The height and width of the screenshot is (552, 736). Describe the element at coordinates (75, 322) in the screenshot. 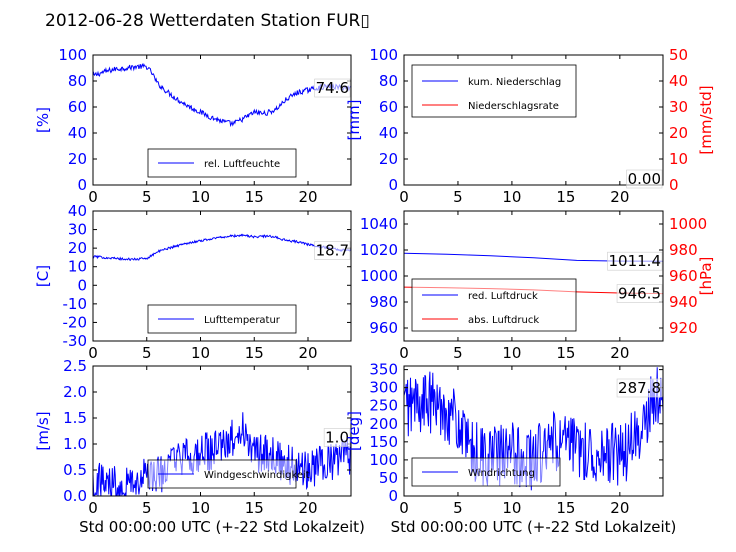

I see `y-tick-label: -20` at that location.